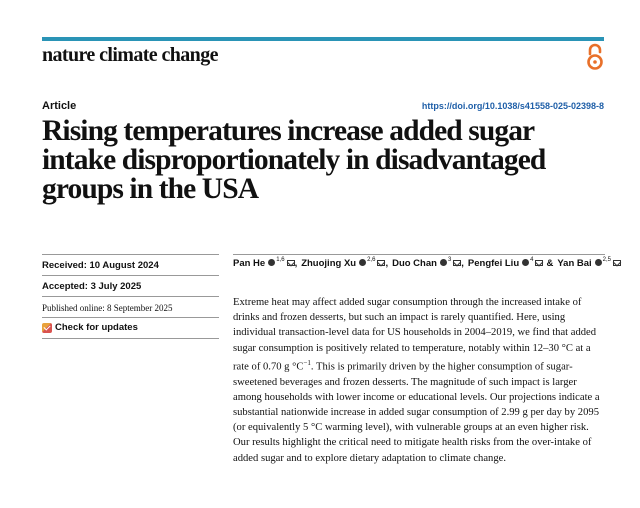  What do you see at coordinates (493, 263) in the screenshot?
I see `author-name: Pengfei Liu` at bounding box center [493, 263].